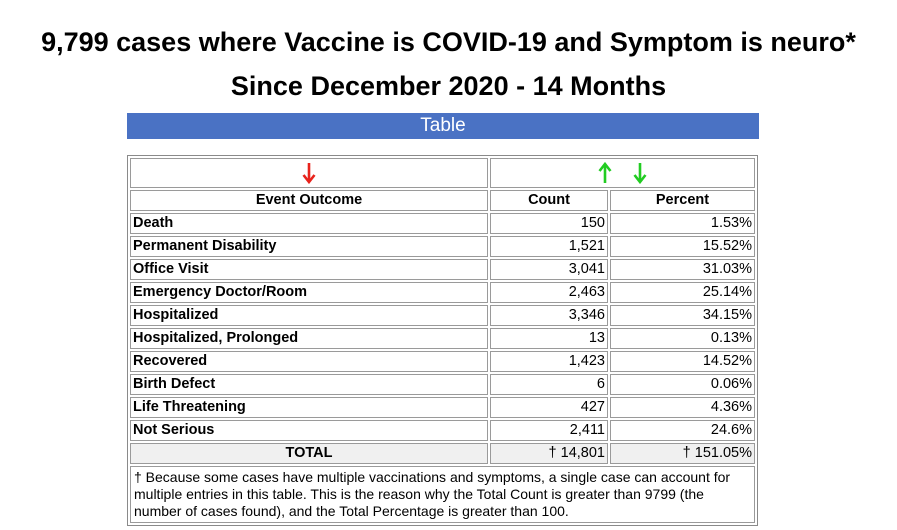 This screenshot has height=530, width=897. What do you see at coordinates (682, 292) in the screenshot?
I see `percent-cell: 25.14%` at bounding box center [682, 292].